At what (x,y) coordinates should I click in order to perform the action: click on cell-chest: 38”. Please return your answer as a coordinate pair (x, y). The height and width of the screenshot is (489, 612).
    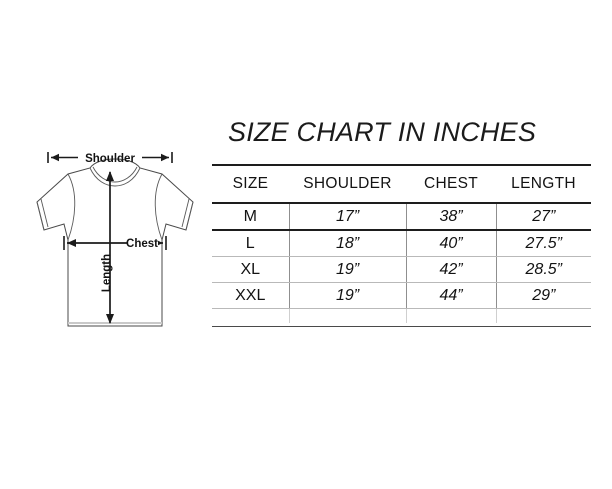
    Looking at the image, I should click on (451, 217).